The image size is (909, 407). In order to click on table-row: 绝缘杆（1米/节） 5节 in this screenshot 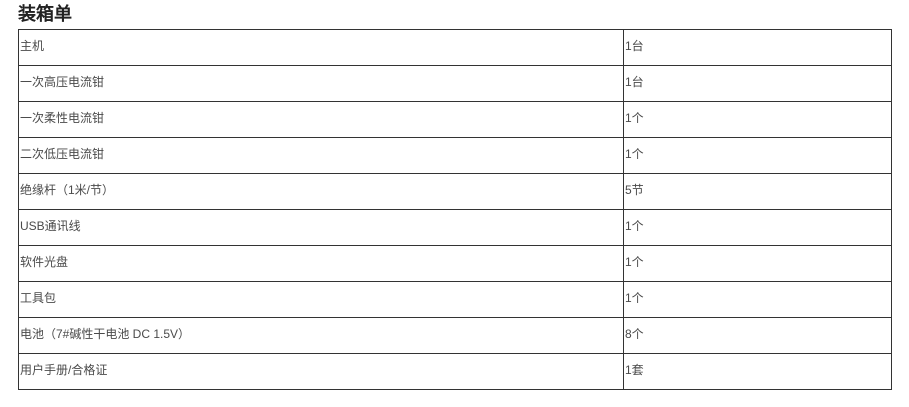, I will do `click(455, 191)`.